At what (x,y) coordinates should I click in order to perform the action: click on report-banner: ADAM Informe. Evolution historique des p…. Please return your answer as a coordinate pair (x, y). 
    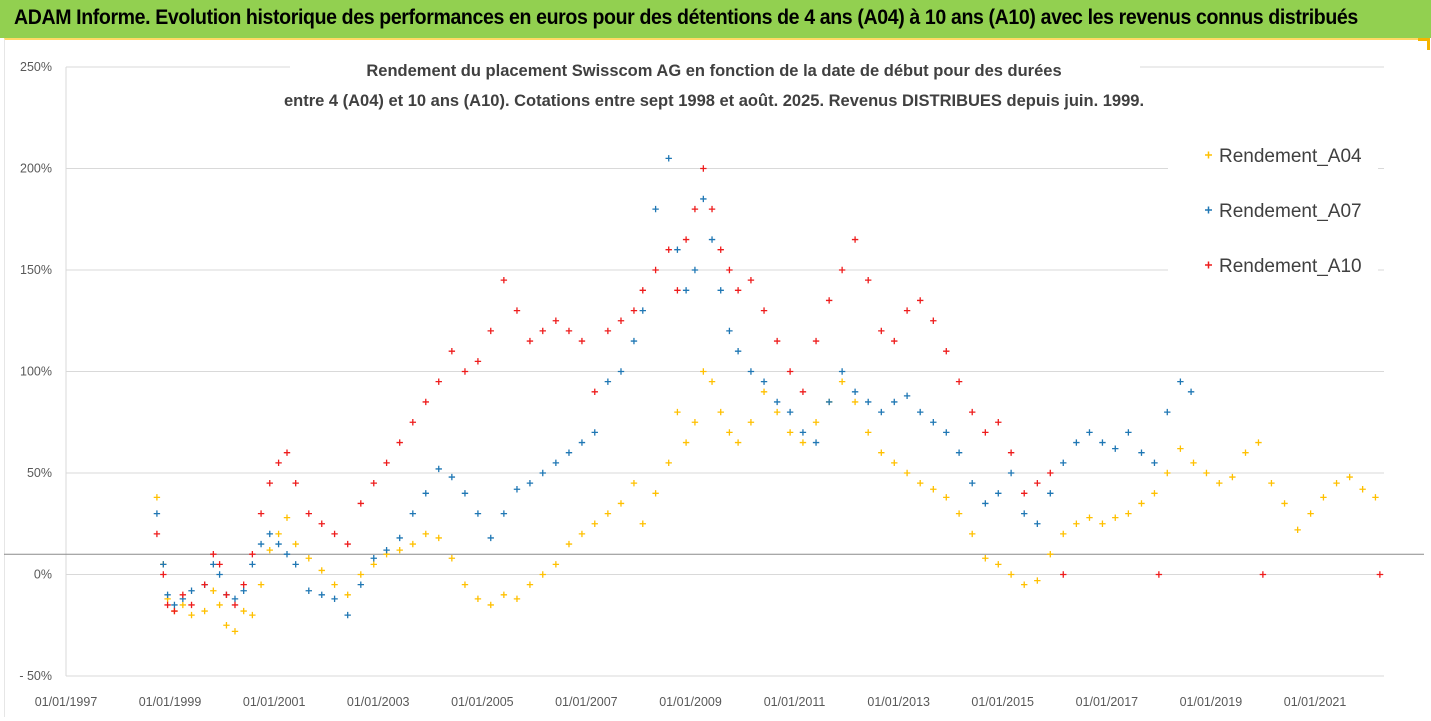
    Looking at the image, I should click on (715, 19).